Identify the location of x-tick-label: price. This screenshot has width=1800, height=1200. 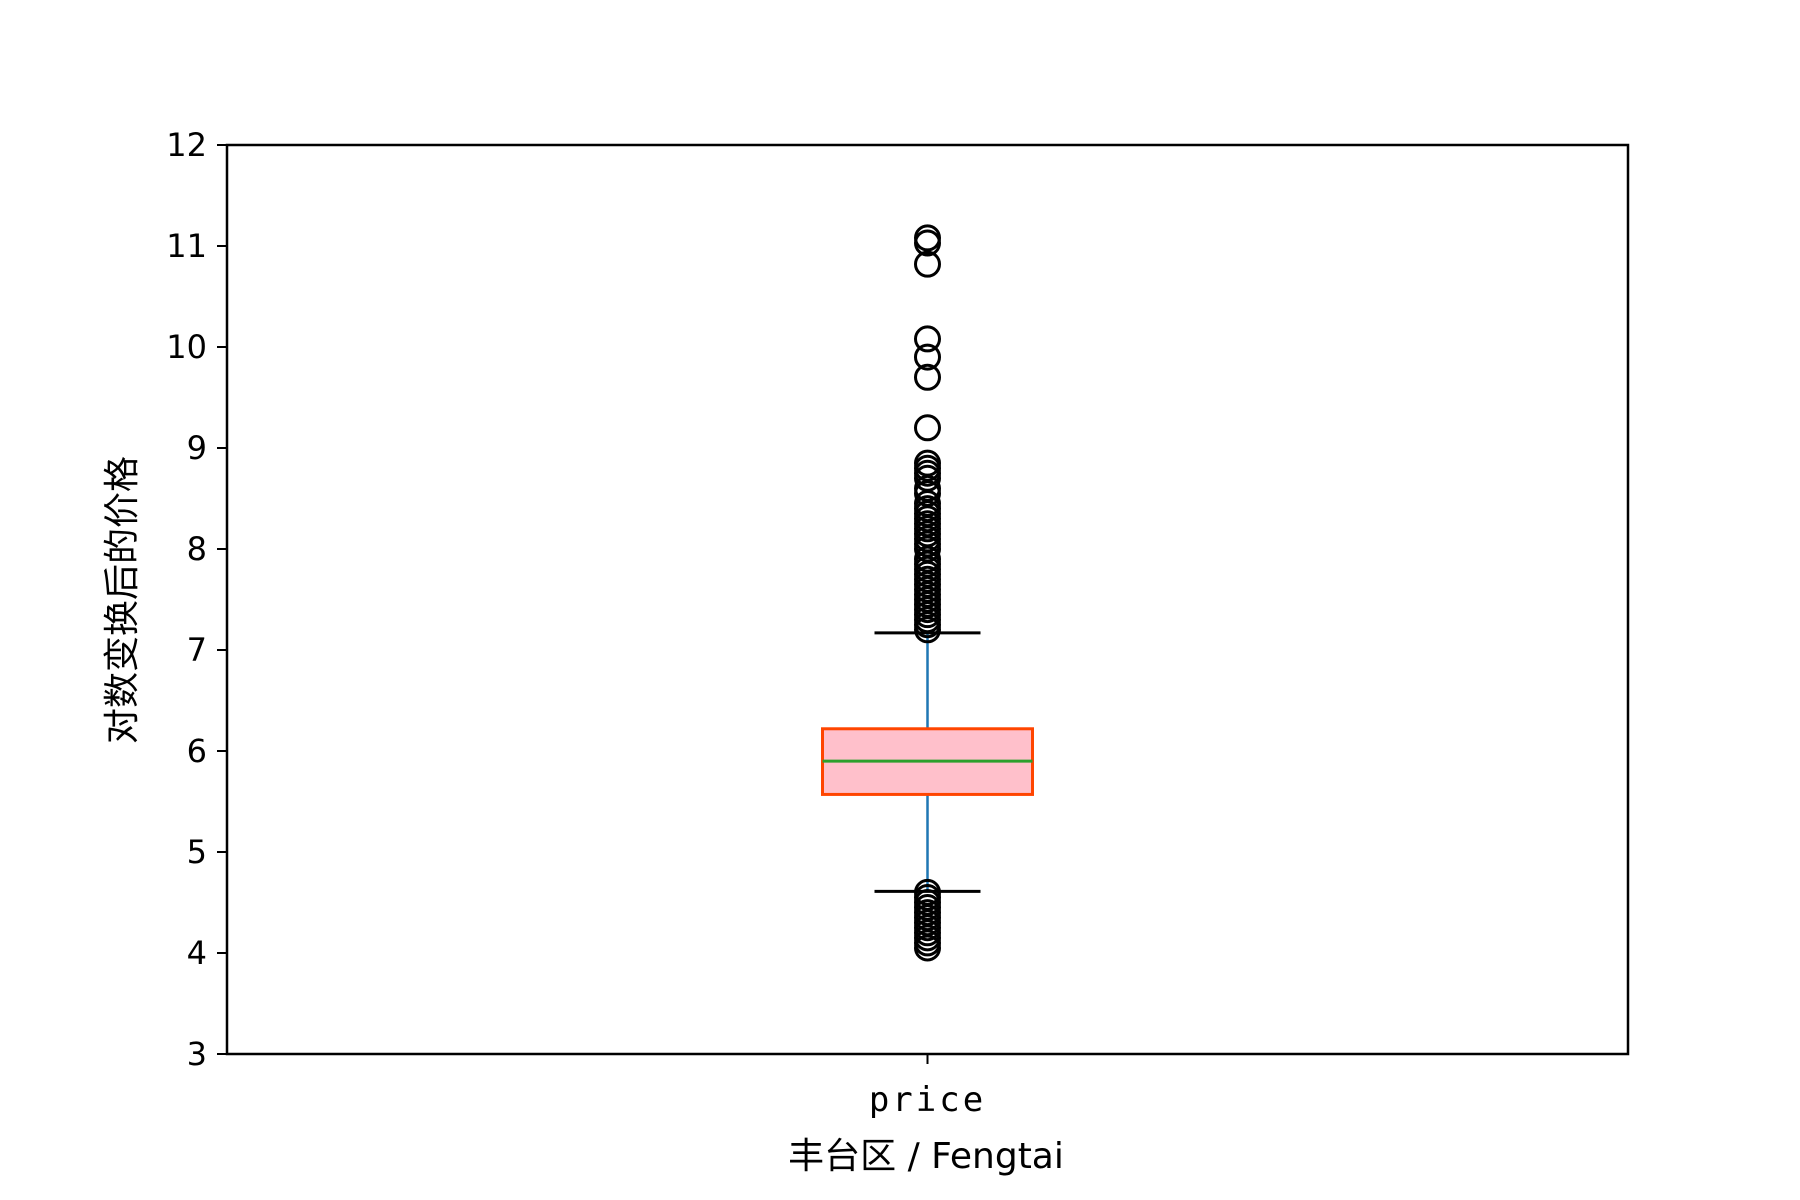
(927, 1100).